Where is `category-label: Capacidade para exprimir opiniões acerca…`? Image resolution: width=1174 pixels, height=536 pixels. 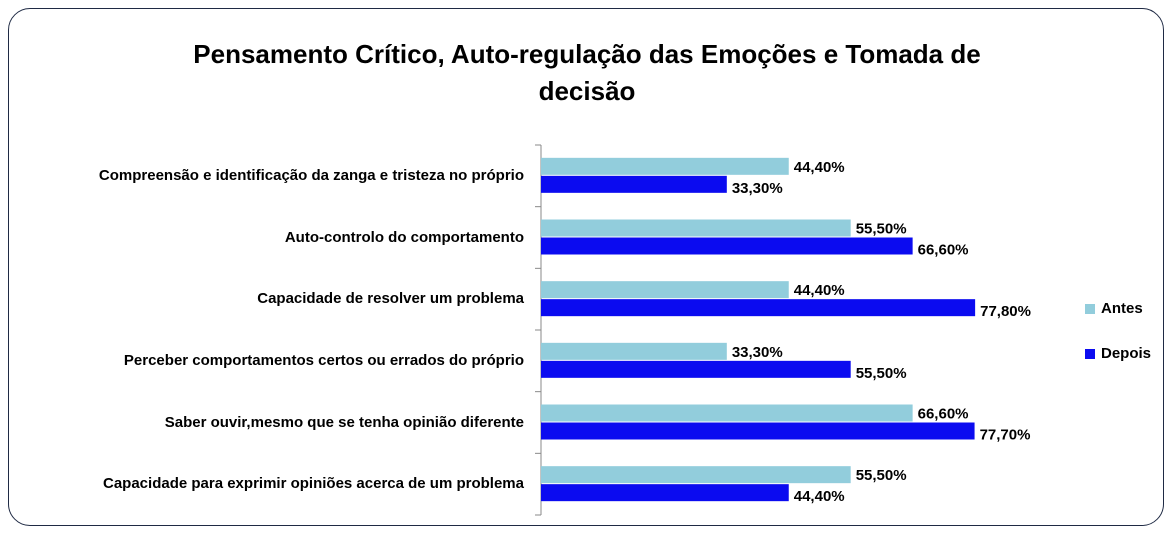
category-label: Capacidade para exprimir opiniões acerca… is located at coordinates (267, 484).